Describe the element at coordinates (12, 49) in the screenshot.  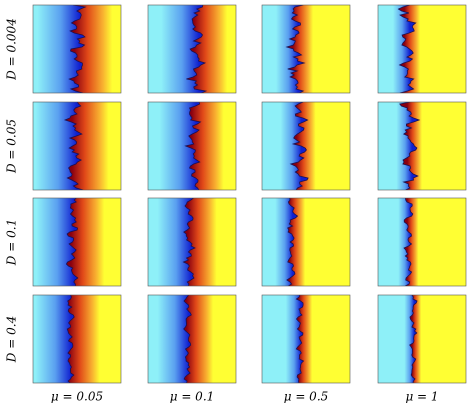
I see `row-label: D = 0.004` at that location.